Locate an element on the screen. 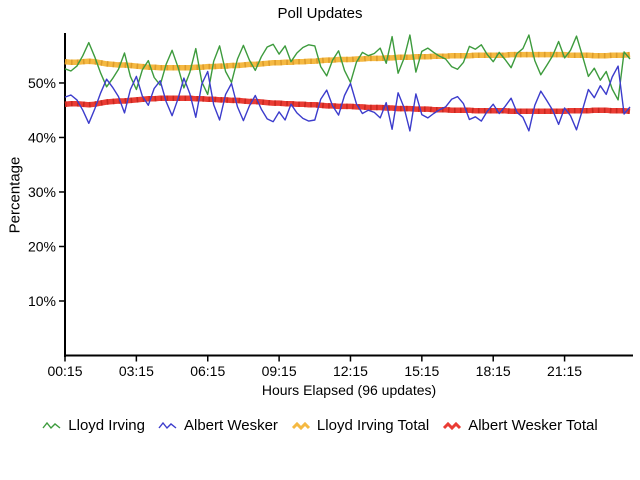  albert-wesker-line-icon is located at coordinates (167, 425).